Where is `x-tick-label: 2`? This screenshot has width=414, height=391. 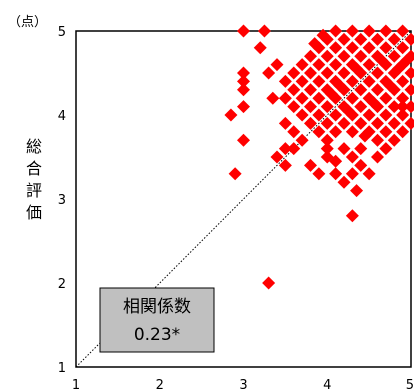
x-tick-label: 2 is located at coordinates (160, 384).